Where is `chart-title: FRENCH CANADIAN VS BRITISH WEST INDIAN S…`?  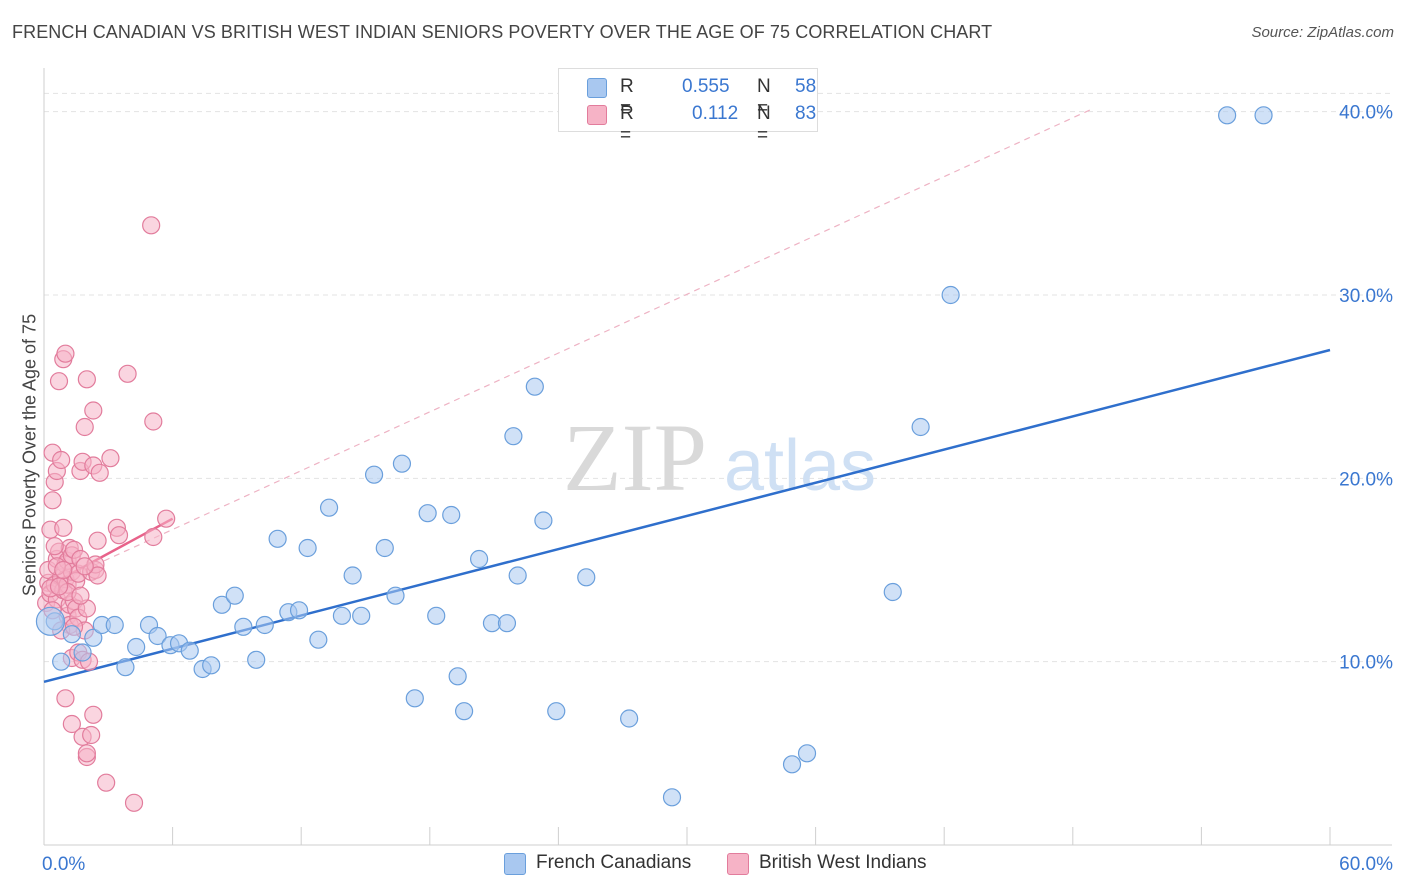
chart-title: FRENCH CANADIAN VS BRITISH WEST INDIAN S… is located at coordinates (502, 32).